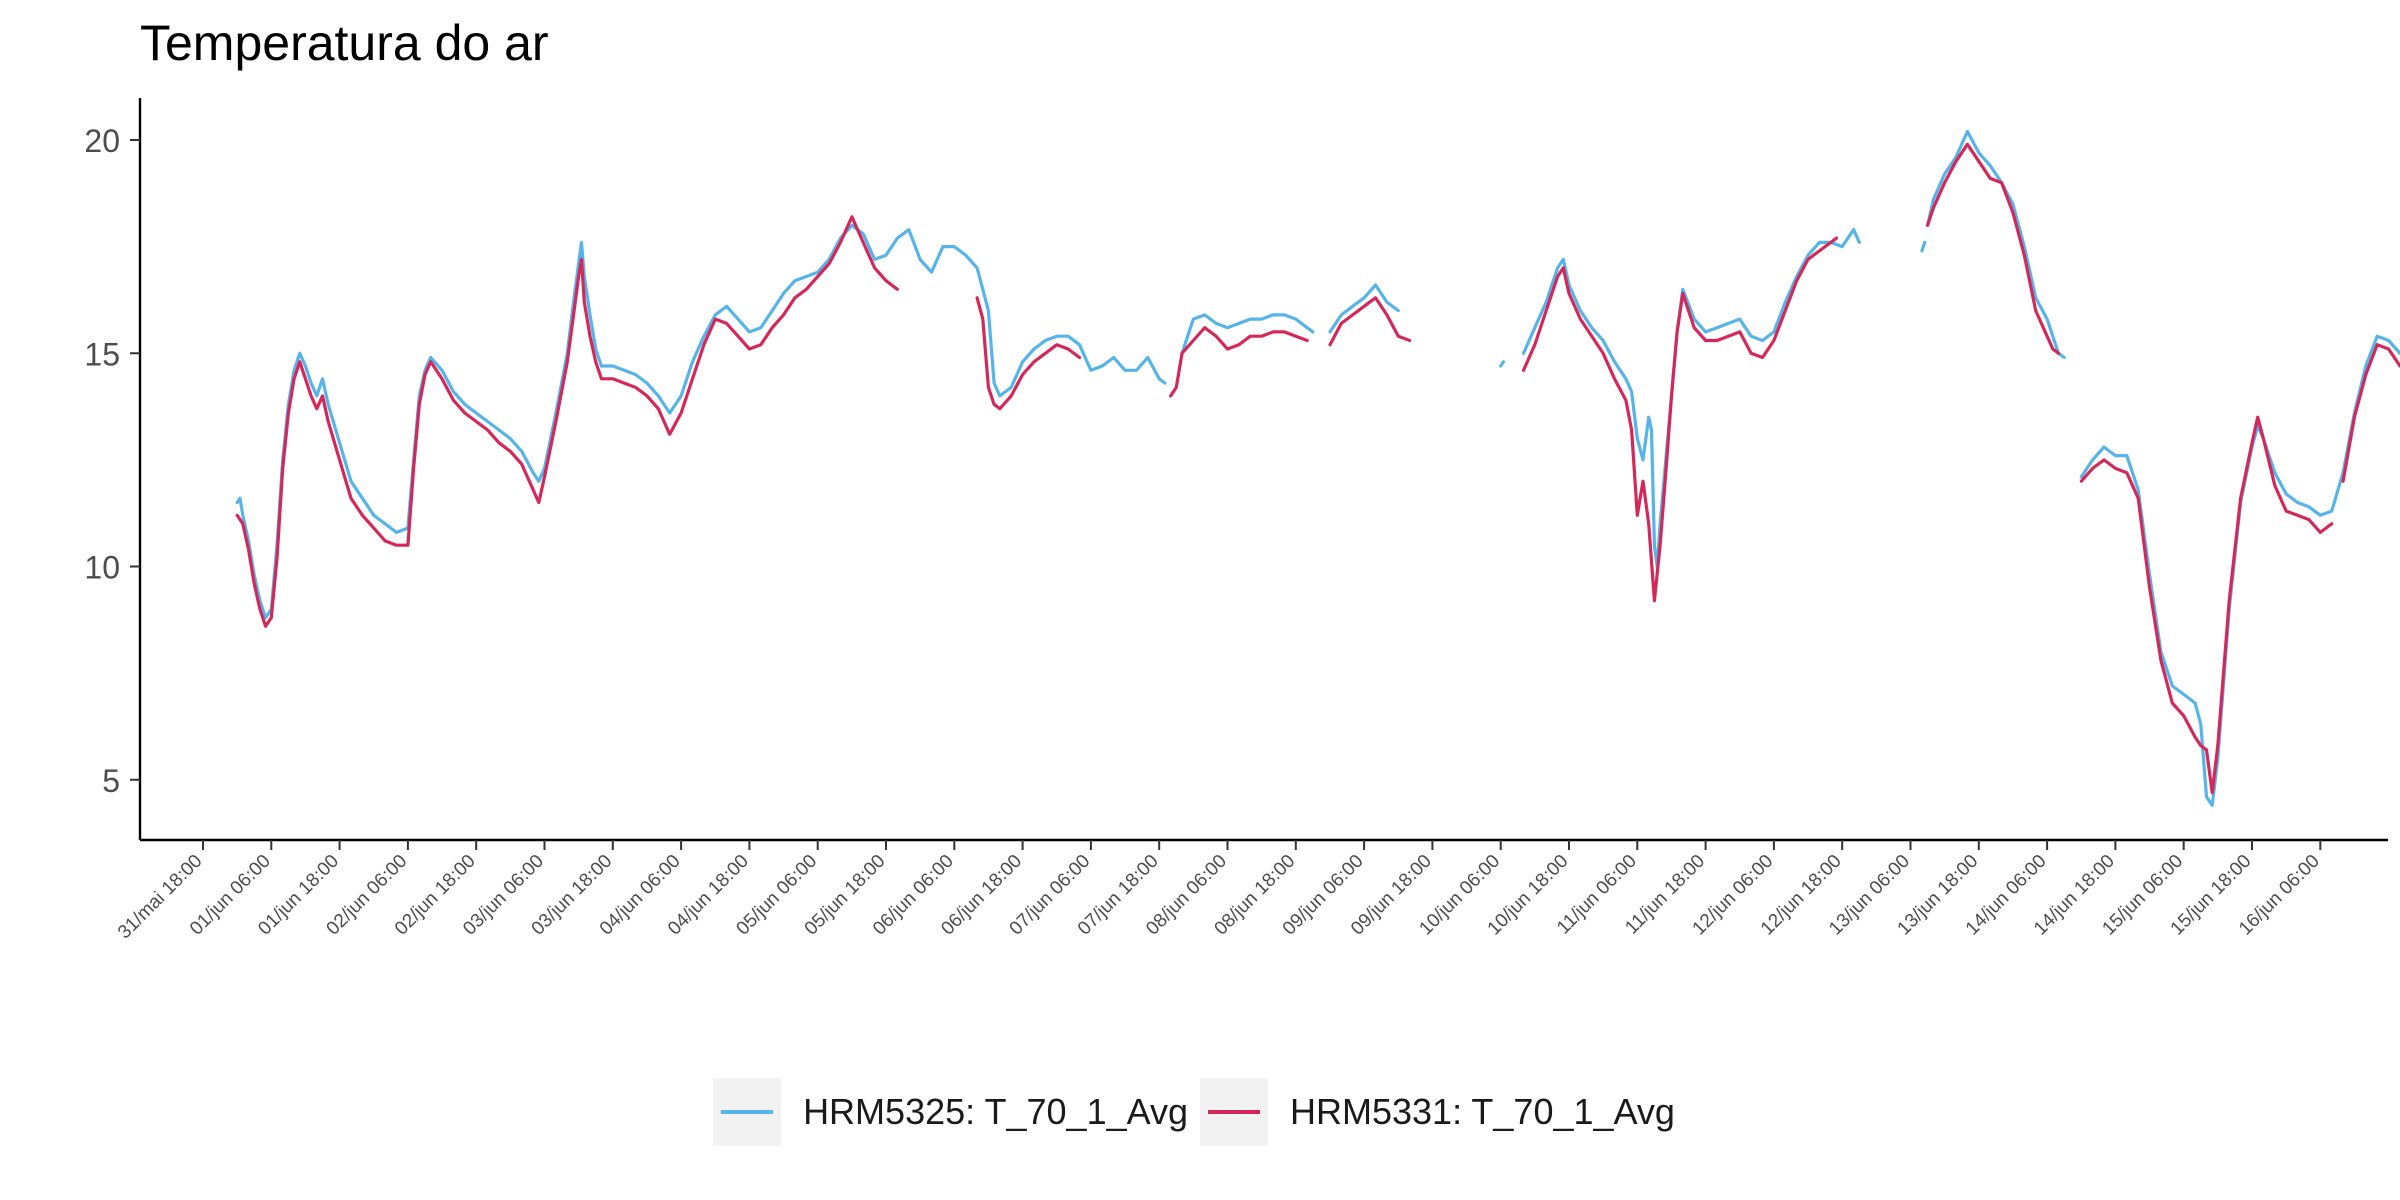 The height and width of the screenshot is (1200, 2400). Describe the element at coordinates (344, 43) in the screenshot. I see `chart-title: Temperatura do ar` at that location.